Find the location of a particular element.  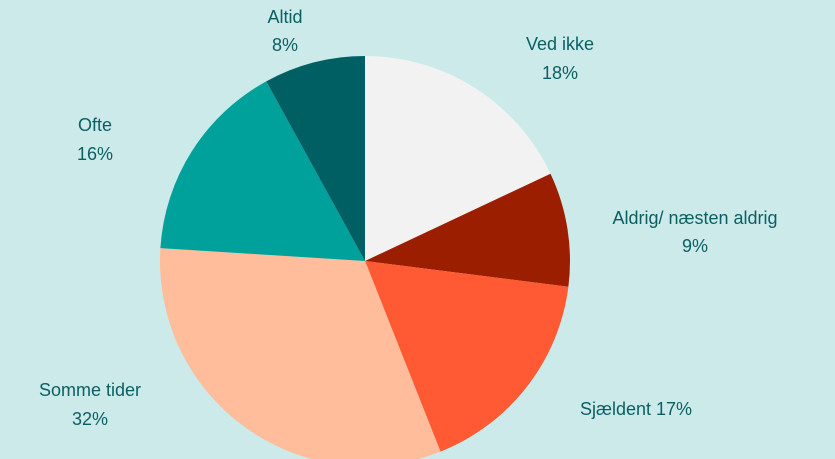

value-label: 32% is located at coordinates (90, 419).